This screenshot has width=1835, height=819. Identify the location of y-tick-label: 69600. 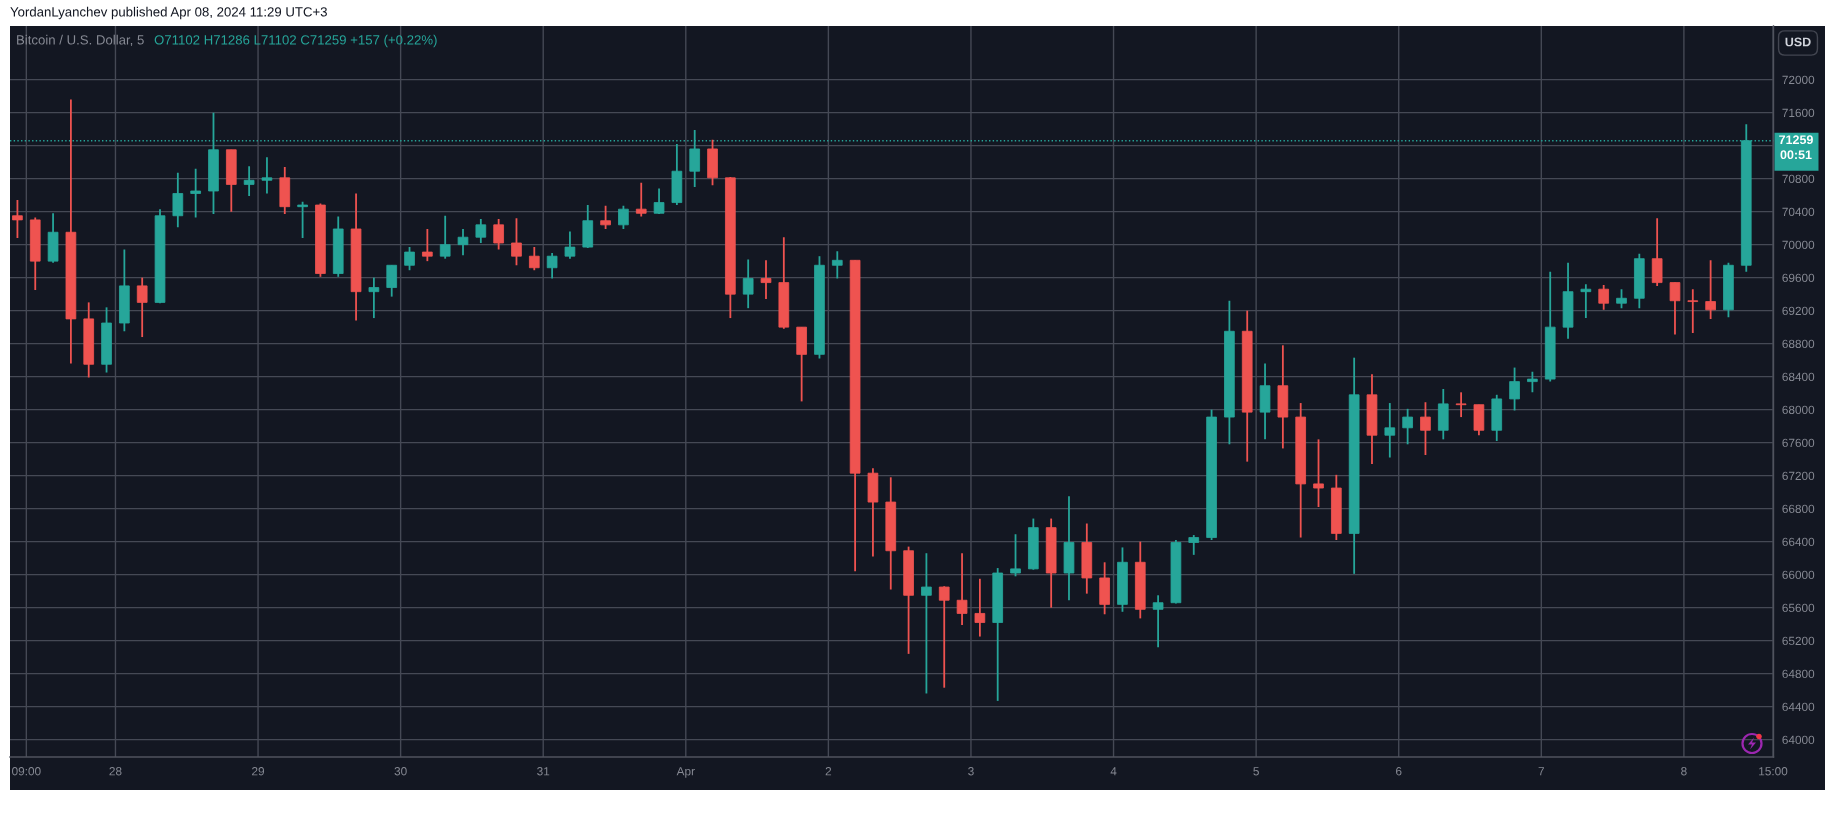
(1798, 278).